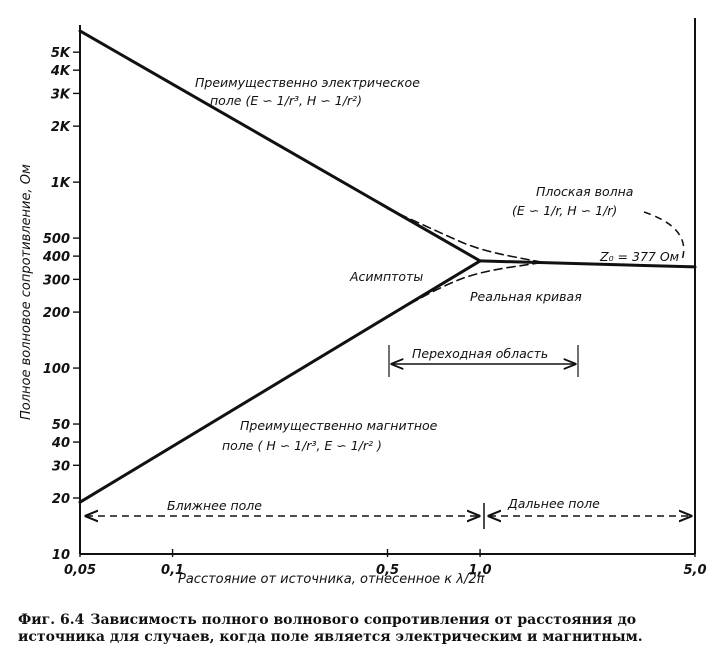 This screenshot has width=722, height=666. I want to click on y-tick-label: 100, so click(56, 369).